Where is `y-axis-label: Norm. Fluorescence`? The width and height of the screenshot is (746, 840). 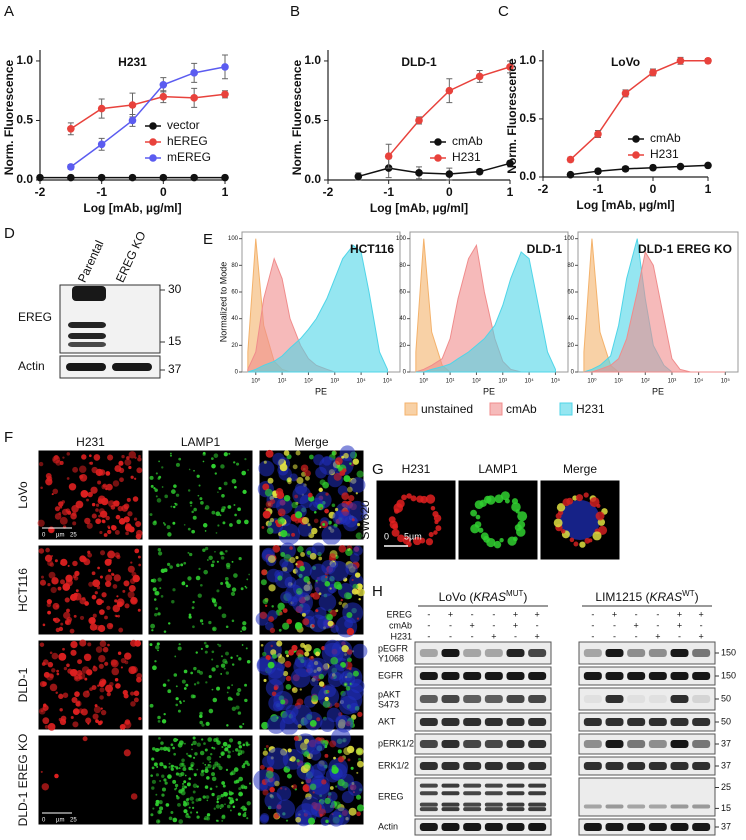 y-axis-label: Norm. Fluorescence is located at coordinates (297, 117).